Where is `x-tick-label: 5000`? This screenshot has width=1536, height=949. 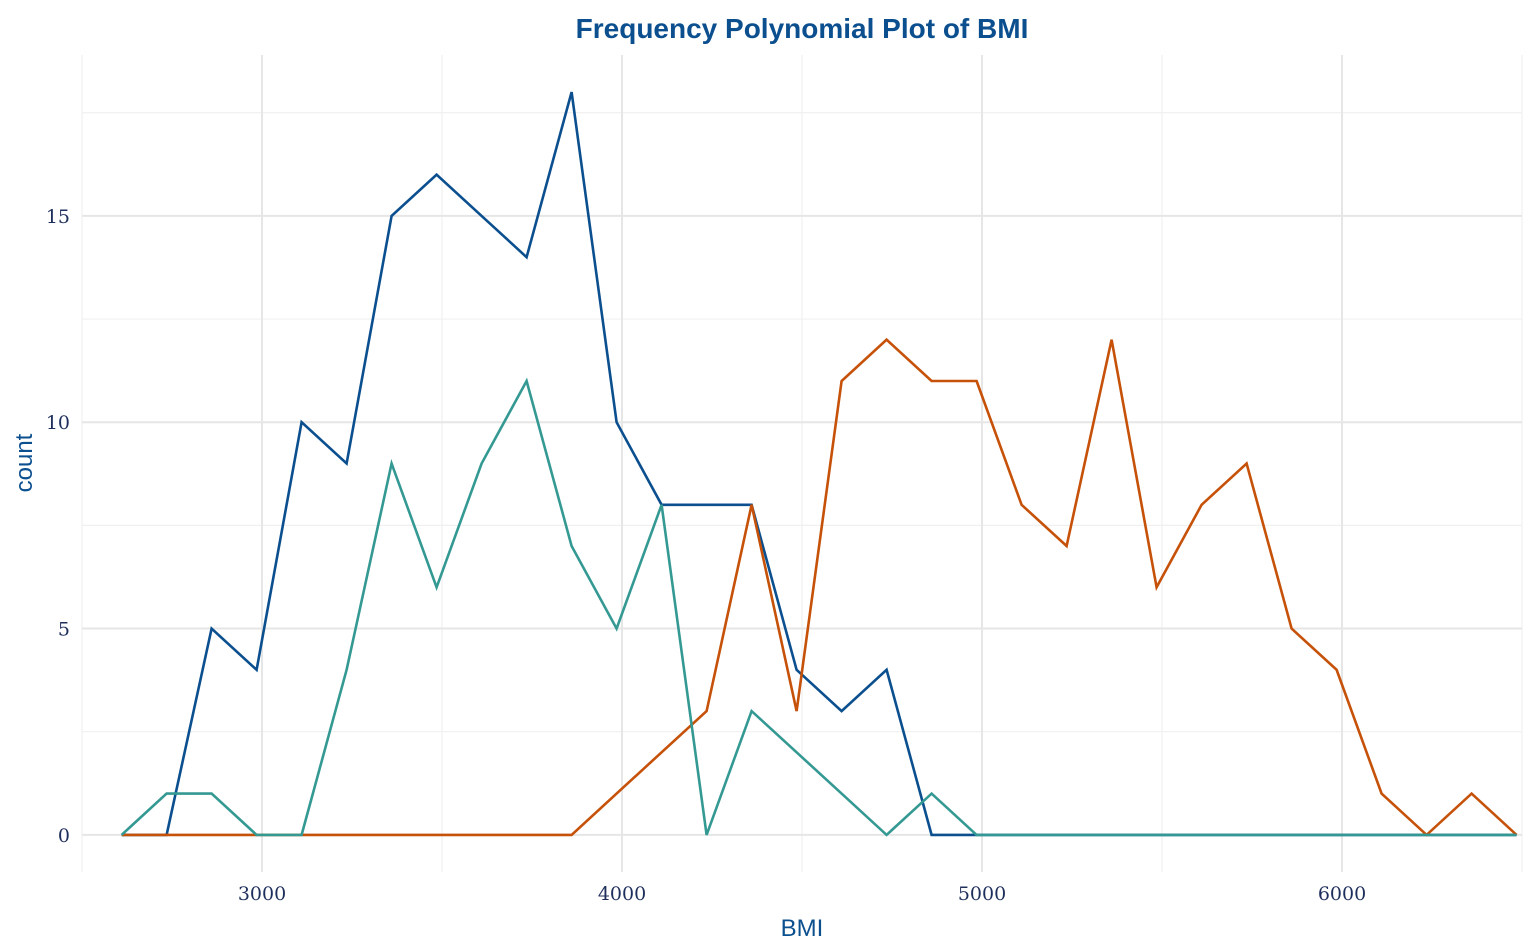
x-tick-label: 5000 is located at coordinates (982, 894).